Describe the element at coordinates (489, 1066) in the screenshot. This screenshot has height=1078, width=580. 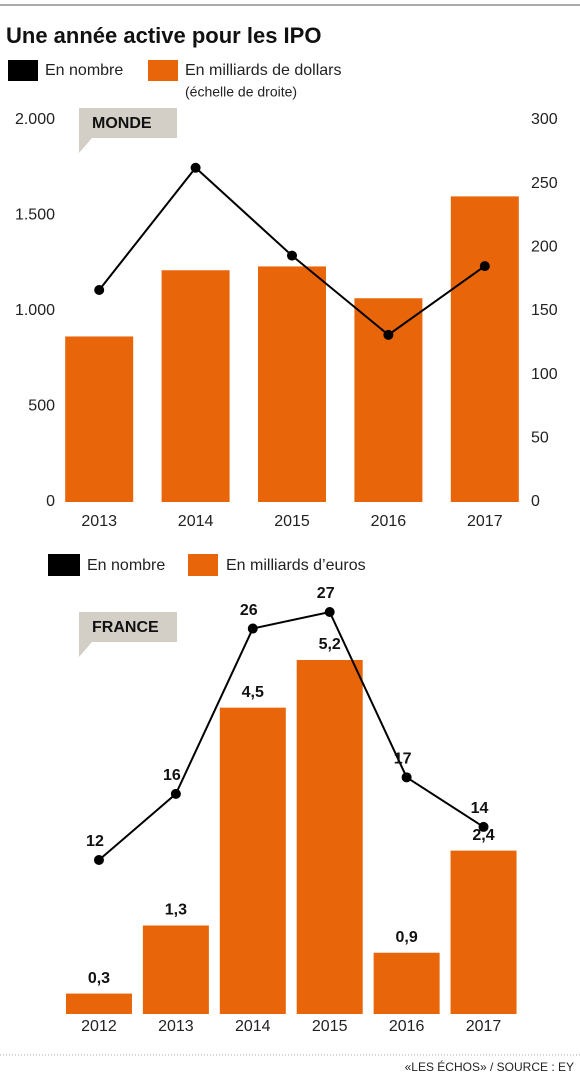
I see `source: «LES ÉCHOS» / SOURCE : EY` at that location.